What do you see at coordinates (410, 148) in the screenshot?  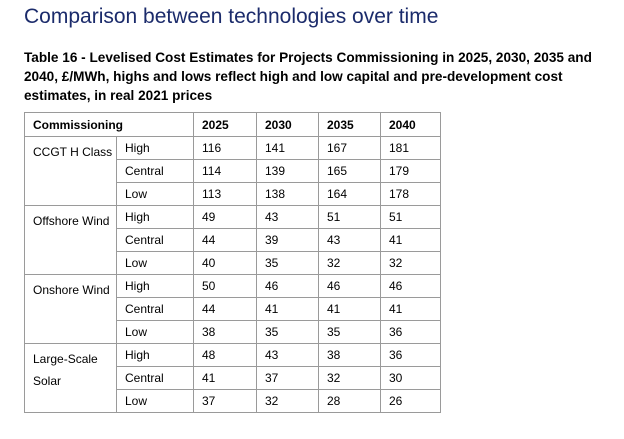 I see `value-cell: 181` at bounding box center [410, 148].